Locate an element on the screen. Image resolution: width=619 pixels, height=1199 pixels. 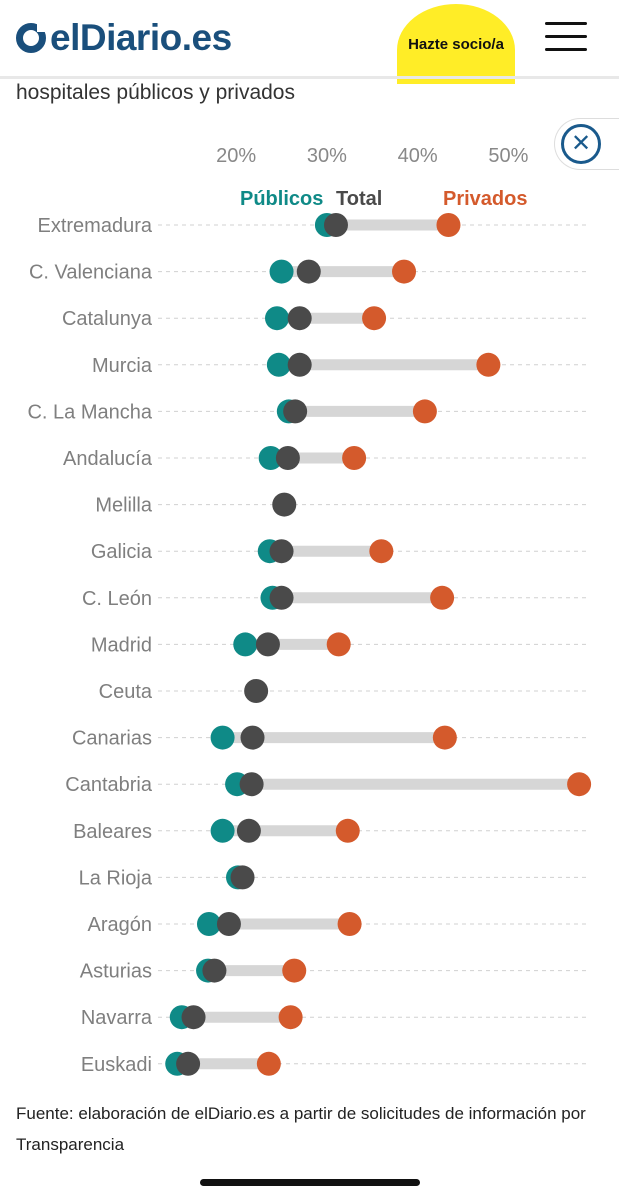
region-label: C. La Mancha is located at coordinates (89, 412).